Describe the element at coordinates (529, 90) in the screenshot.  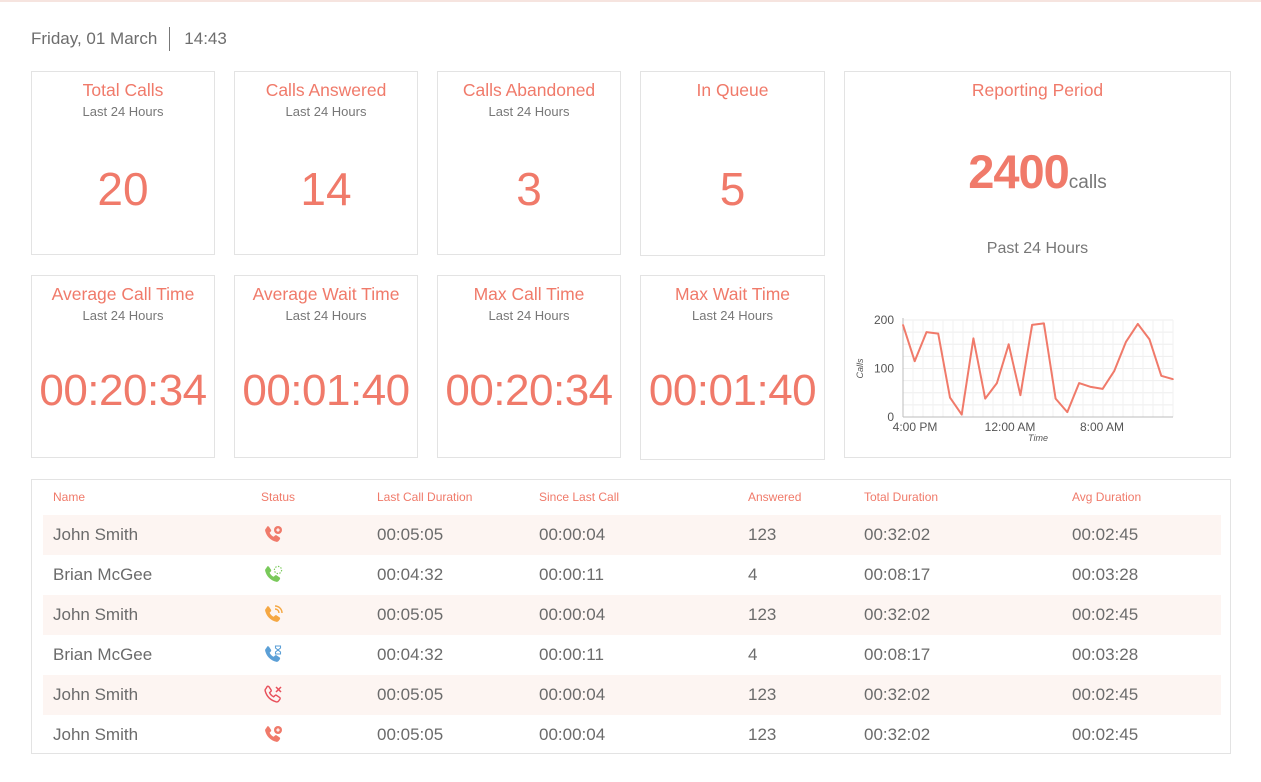
I see `card-title: Calls Abandoned` at that location.